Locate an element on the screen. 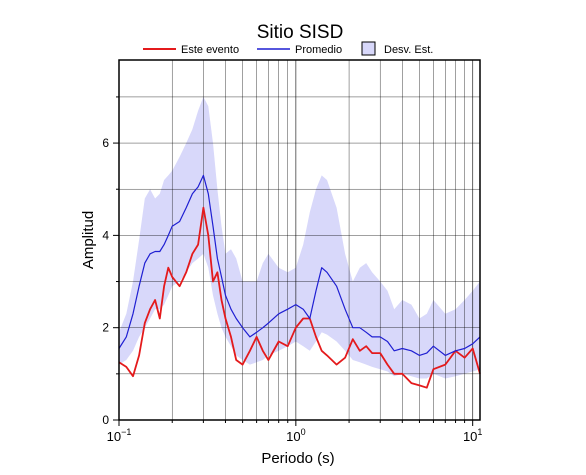  legend-std-label: Desv. Est. is located at coordinates (408, 50).